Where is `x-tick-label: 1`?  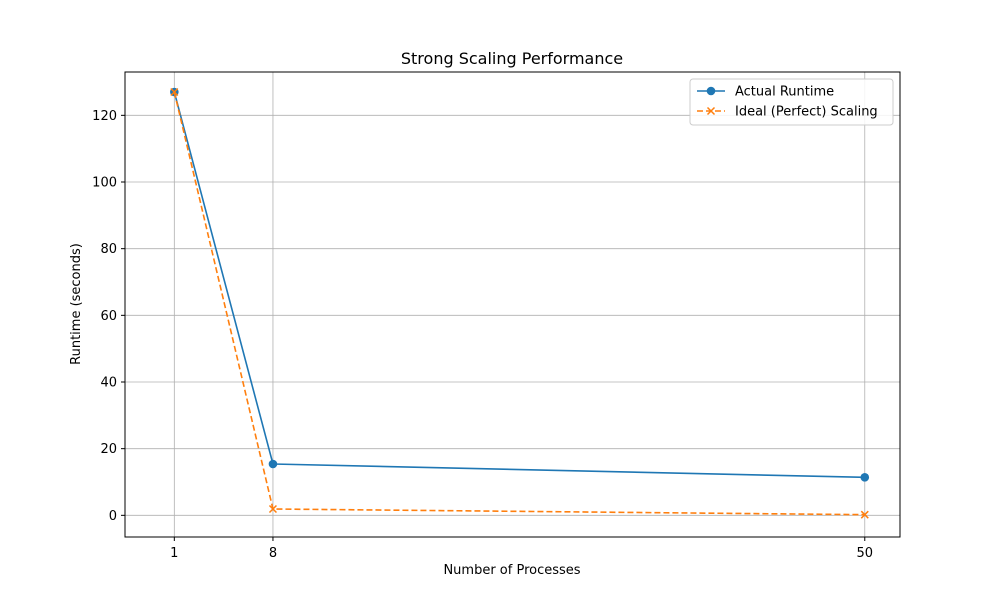
x-tick-label: 1 is located at coordinates (174, 553).